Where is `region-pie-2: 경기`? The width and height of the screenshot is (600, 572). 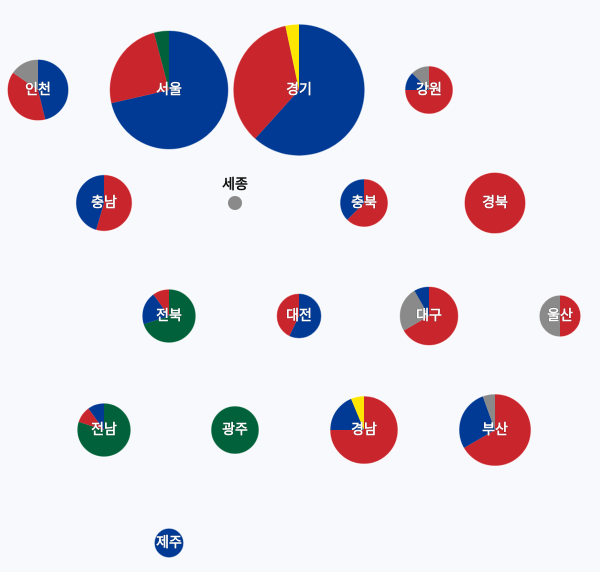
region-pie-2: 경기 is located at coordinates (299, 90).